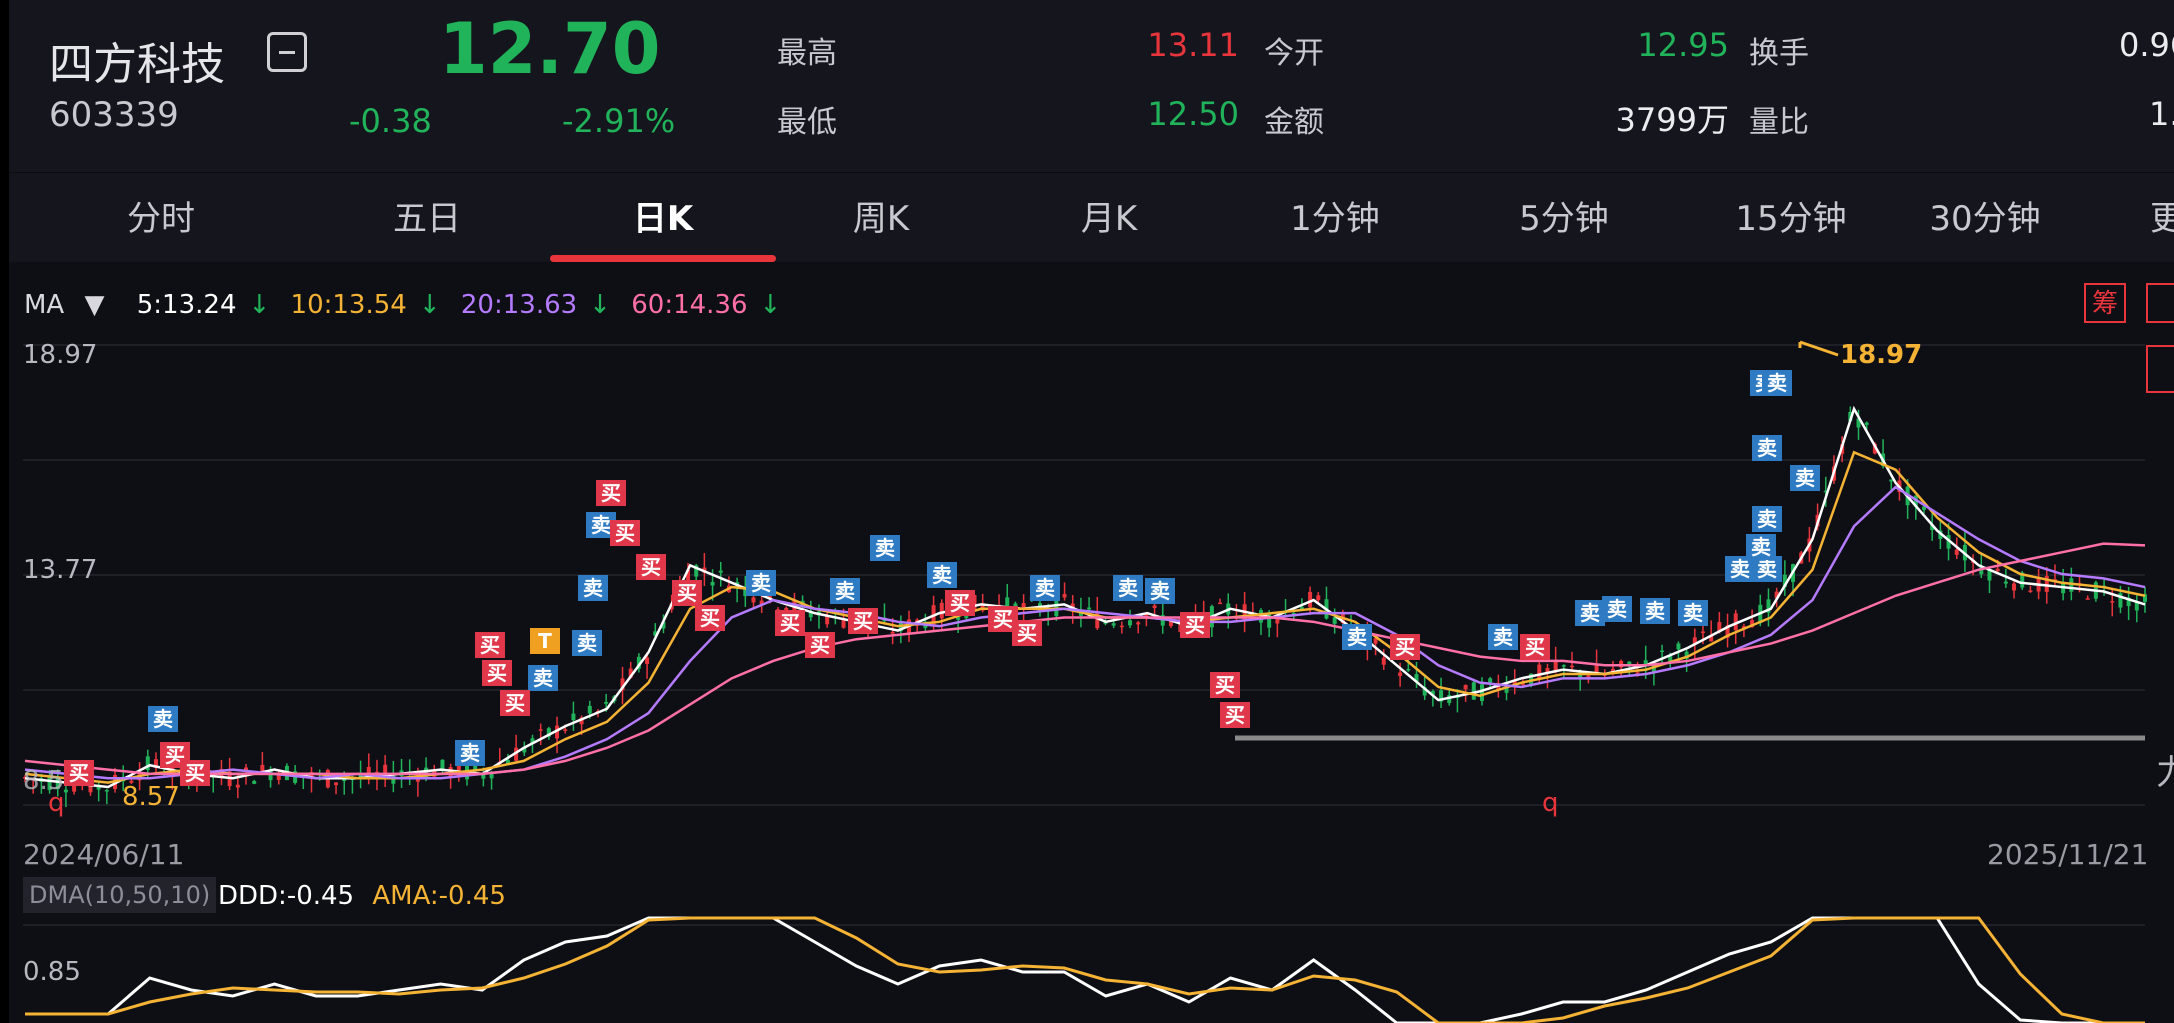 Image resolution: width=2174 pixels, height=1023 pixels. Describe the element at coordinates (1564, 219) in the screenshot. I see `tab-5min: 5分钟` at that location.